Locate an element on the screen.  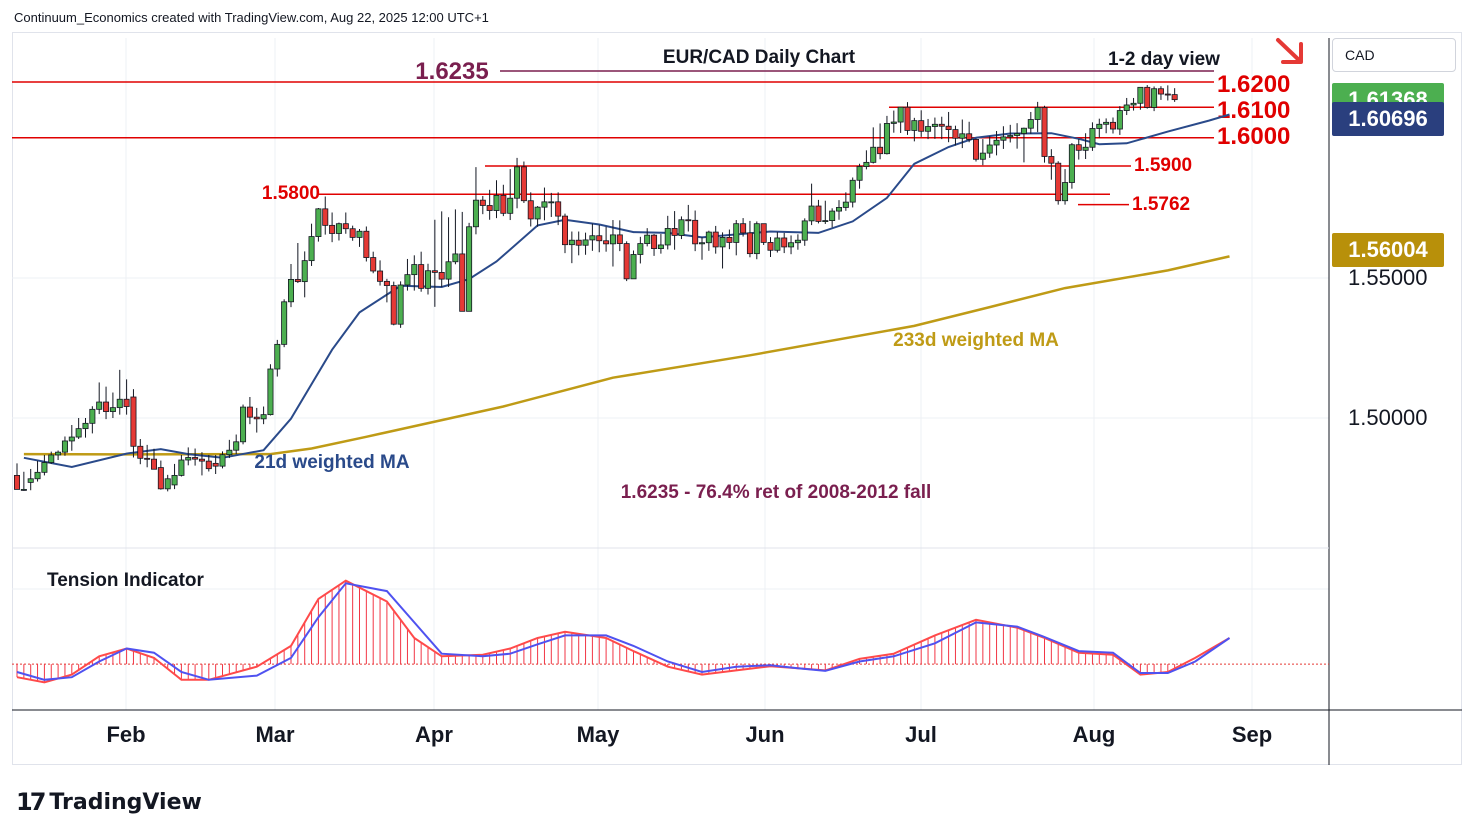
tension-histogram is located at coordinates (596, 631).